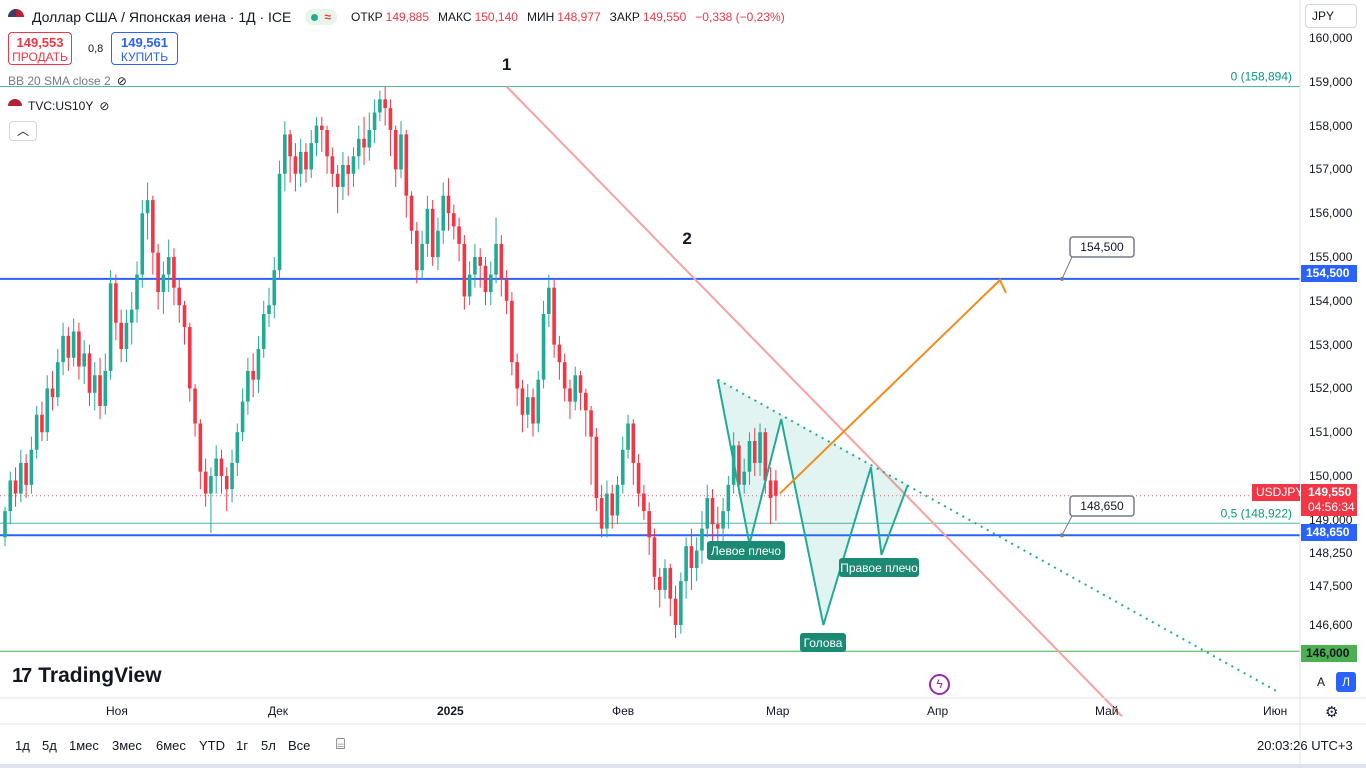  I want to click on market-status-badge: ≈, so click(321, 17).